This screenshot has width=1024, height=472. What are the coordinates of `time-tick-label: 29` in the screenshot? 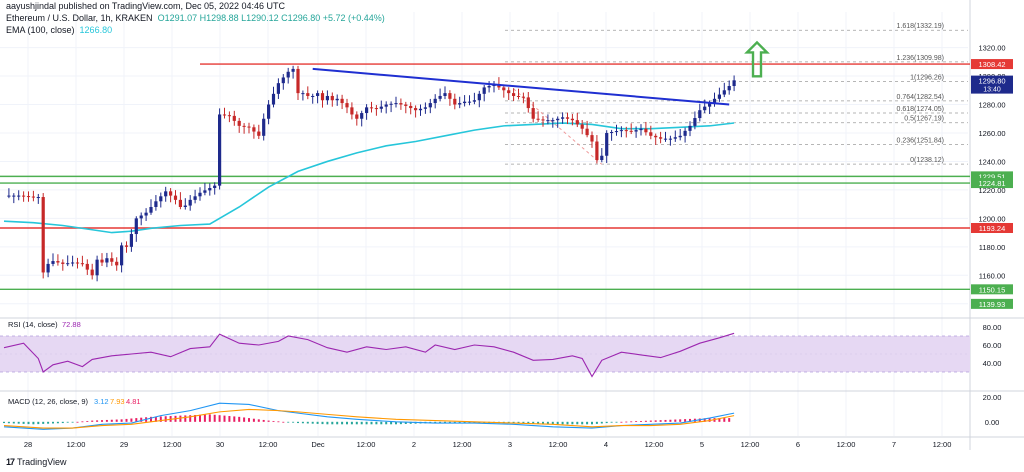 It's located at (124, 444).